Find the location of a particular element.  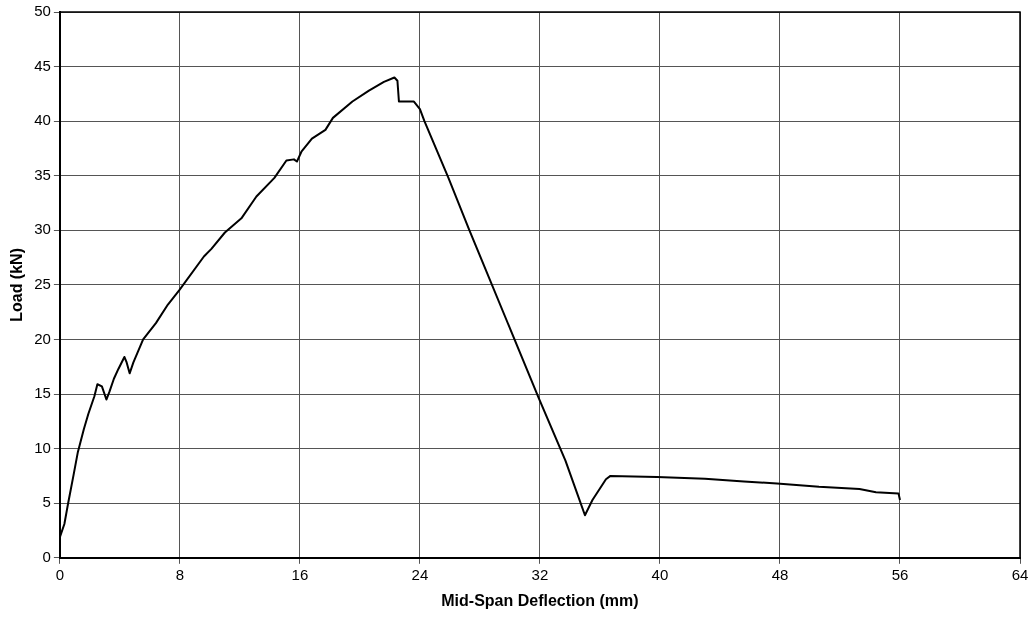

y-tick-label: 25 is located at coordinates (42, 284).